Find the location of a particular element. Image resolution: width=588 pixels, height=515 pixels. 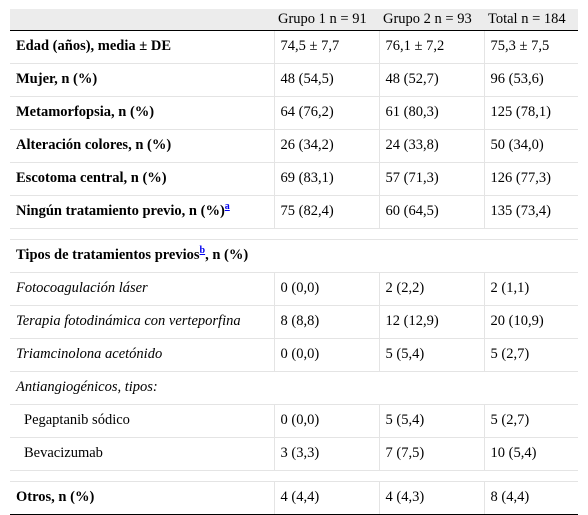

row-label: Otros, n (%) is located at coordinates (142, 498).